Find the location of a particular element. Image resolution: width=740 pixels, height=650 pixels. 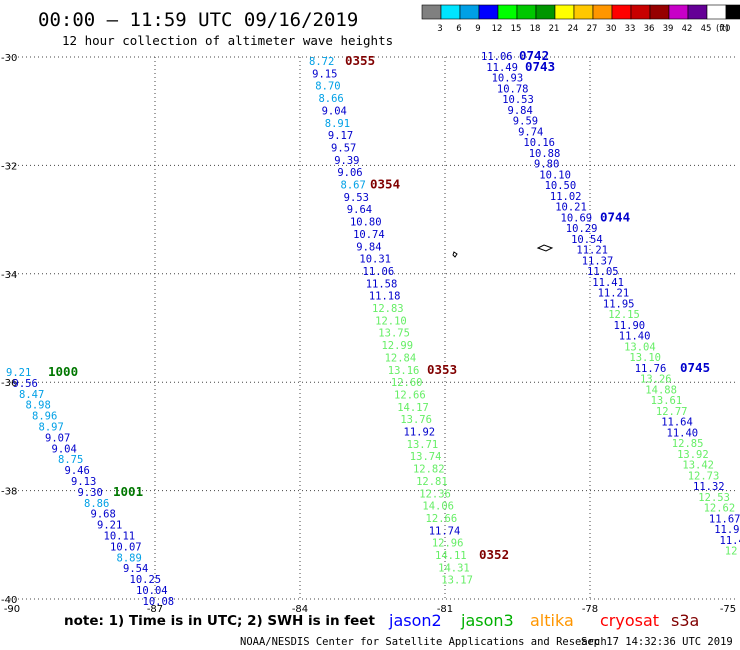

lon-tick-label: -78 is located at coordinates (590, 609).